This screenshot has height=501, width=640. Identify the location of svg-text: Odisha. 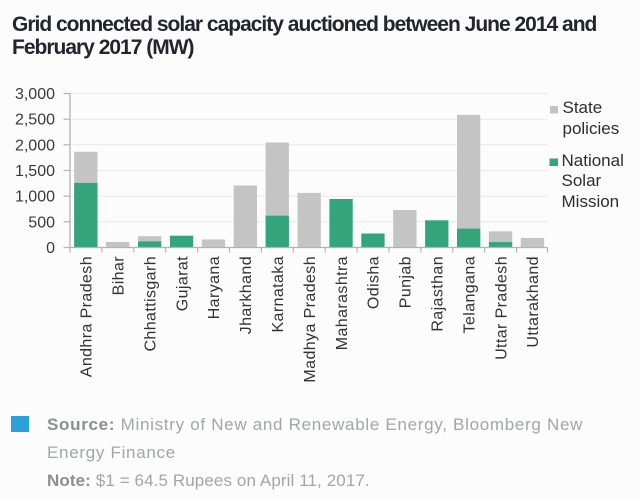
(374, 282).